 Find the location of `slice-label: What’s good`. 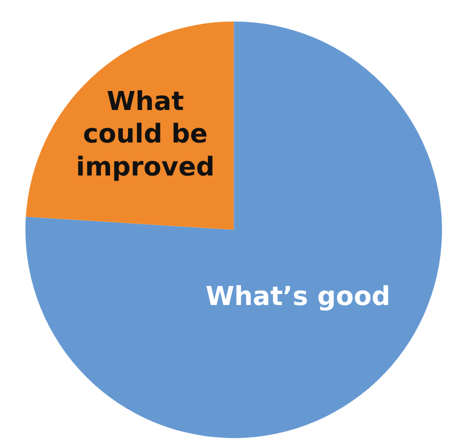

slice-label: What’s good is located at coordinates (298, 297).